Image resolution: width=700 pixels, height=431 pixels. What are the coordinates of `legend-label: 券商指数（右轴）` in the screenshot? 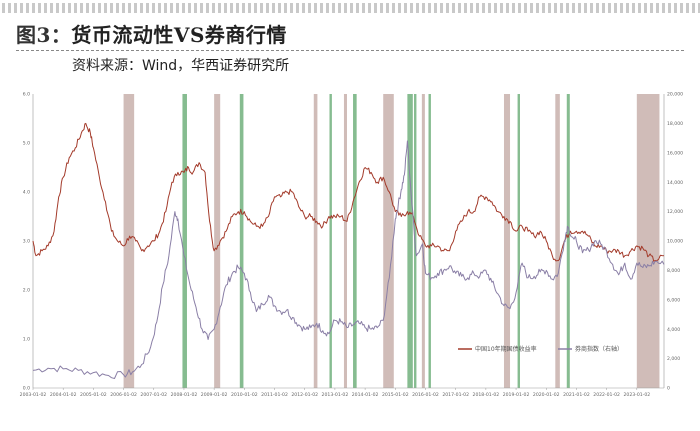 It's located at (599, 349).